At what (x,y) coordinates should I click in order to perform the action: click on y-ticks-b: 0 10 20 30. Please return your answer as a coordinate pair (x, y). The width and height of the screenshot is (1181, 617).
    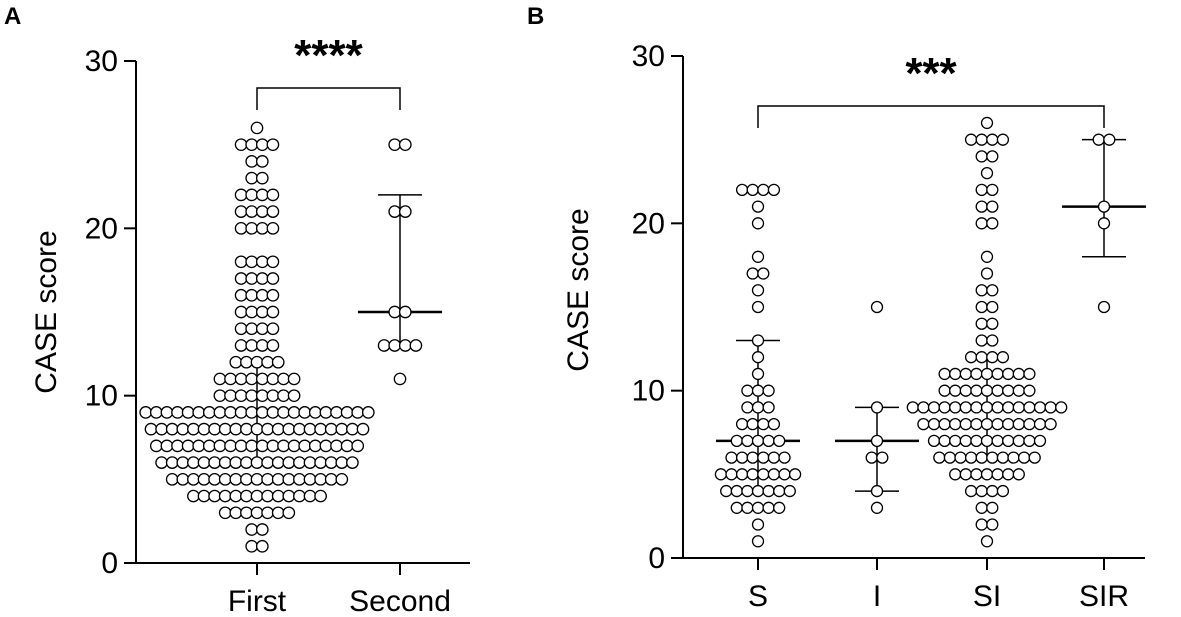
    Looking at the image, I should click on (657, 307).